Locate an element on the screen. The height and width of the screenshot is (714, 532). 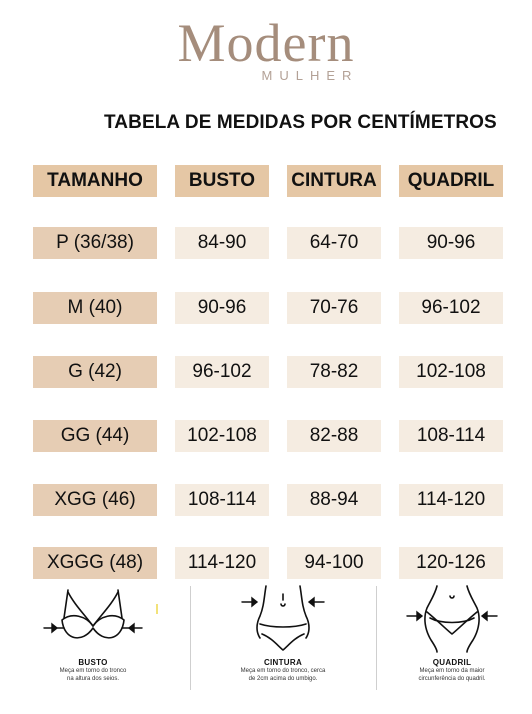
busto-cell: 96-102 is located at coordinates (222, 372).